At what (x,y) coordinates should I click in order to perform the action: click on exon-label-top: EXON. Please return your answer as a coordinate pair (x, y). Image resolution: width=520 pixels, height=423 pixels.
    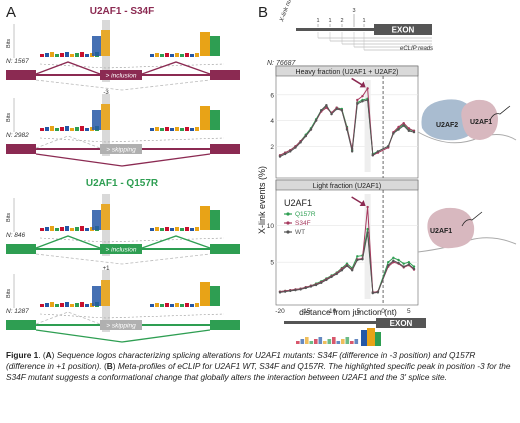
    Looking at the image, I should click on (403, 30).